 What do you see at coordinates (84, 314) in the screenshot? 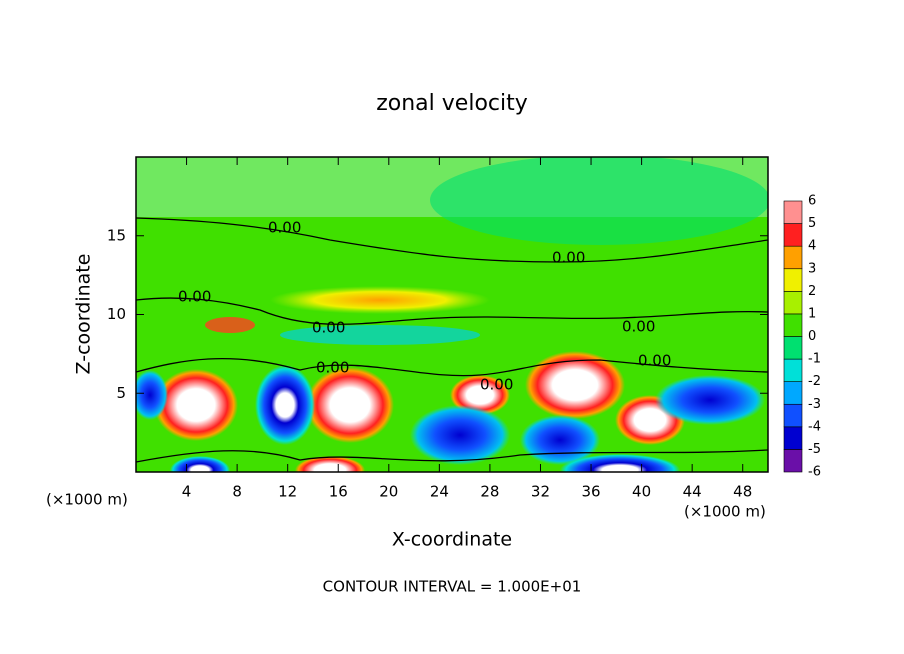
I see `y-axis-label: Z-coordinate` at bounding box center [84, 314].